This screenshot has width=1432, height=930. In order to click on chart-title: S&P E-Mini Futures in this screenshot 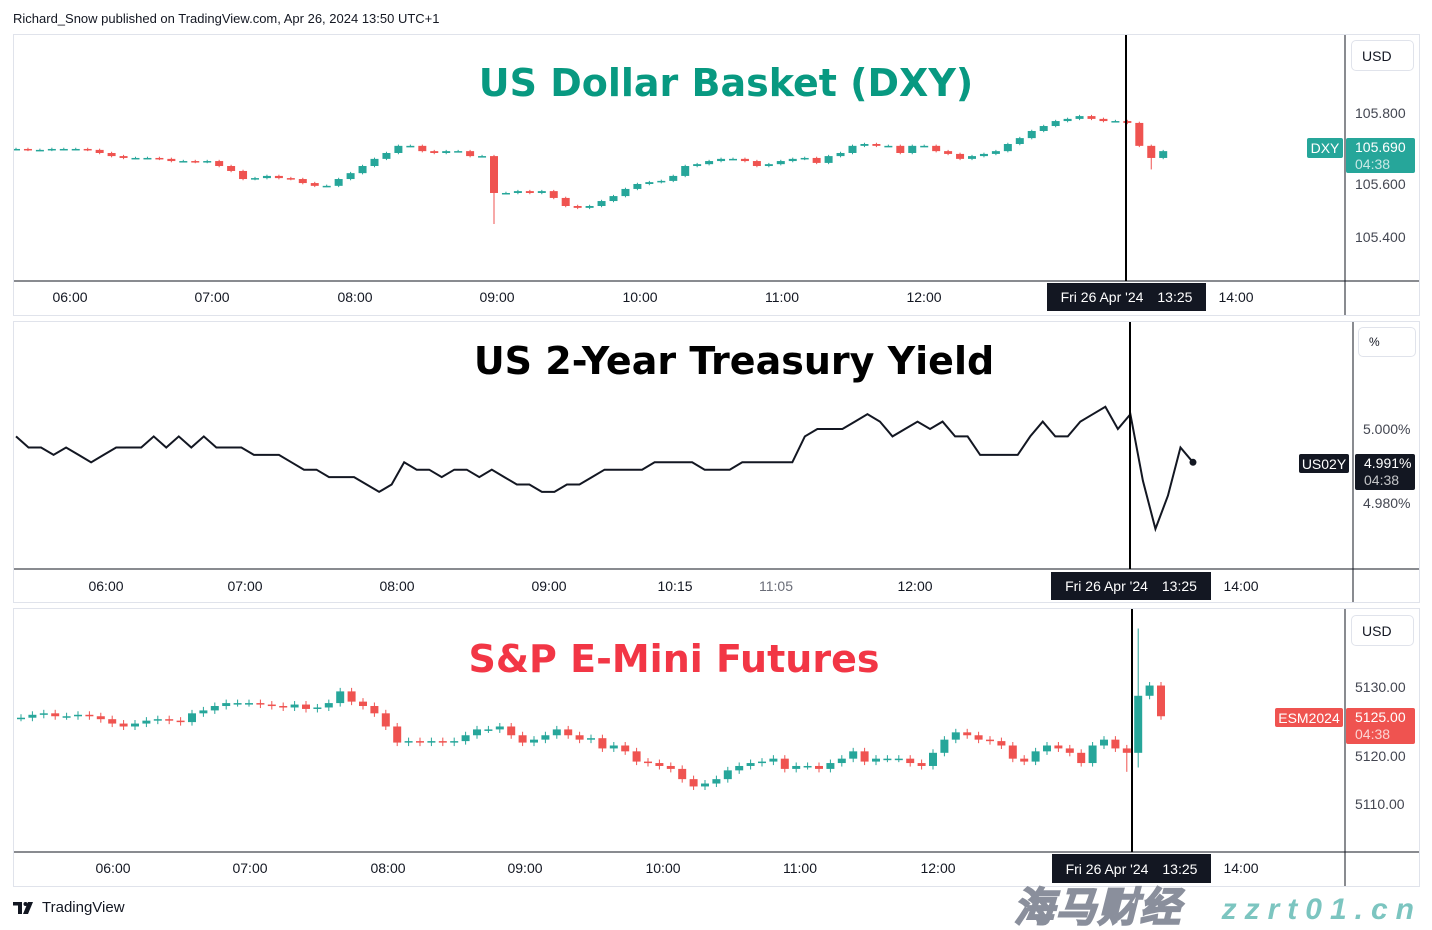, I will do `click(674, 659)`.